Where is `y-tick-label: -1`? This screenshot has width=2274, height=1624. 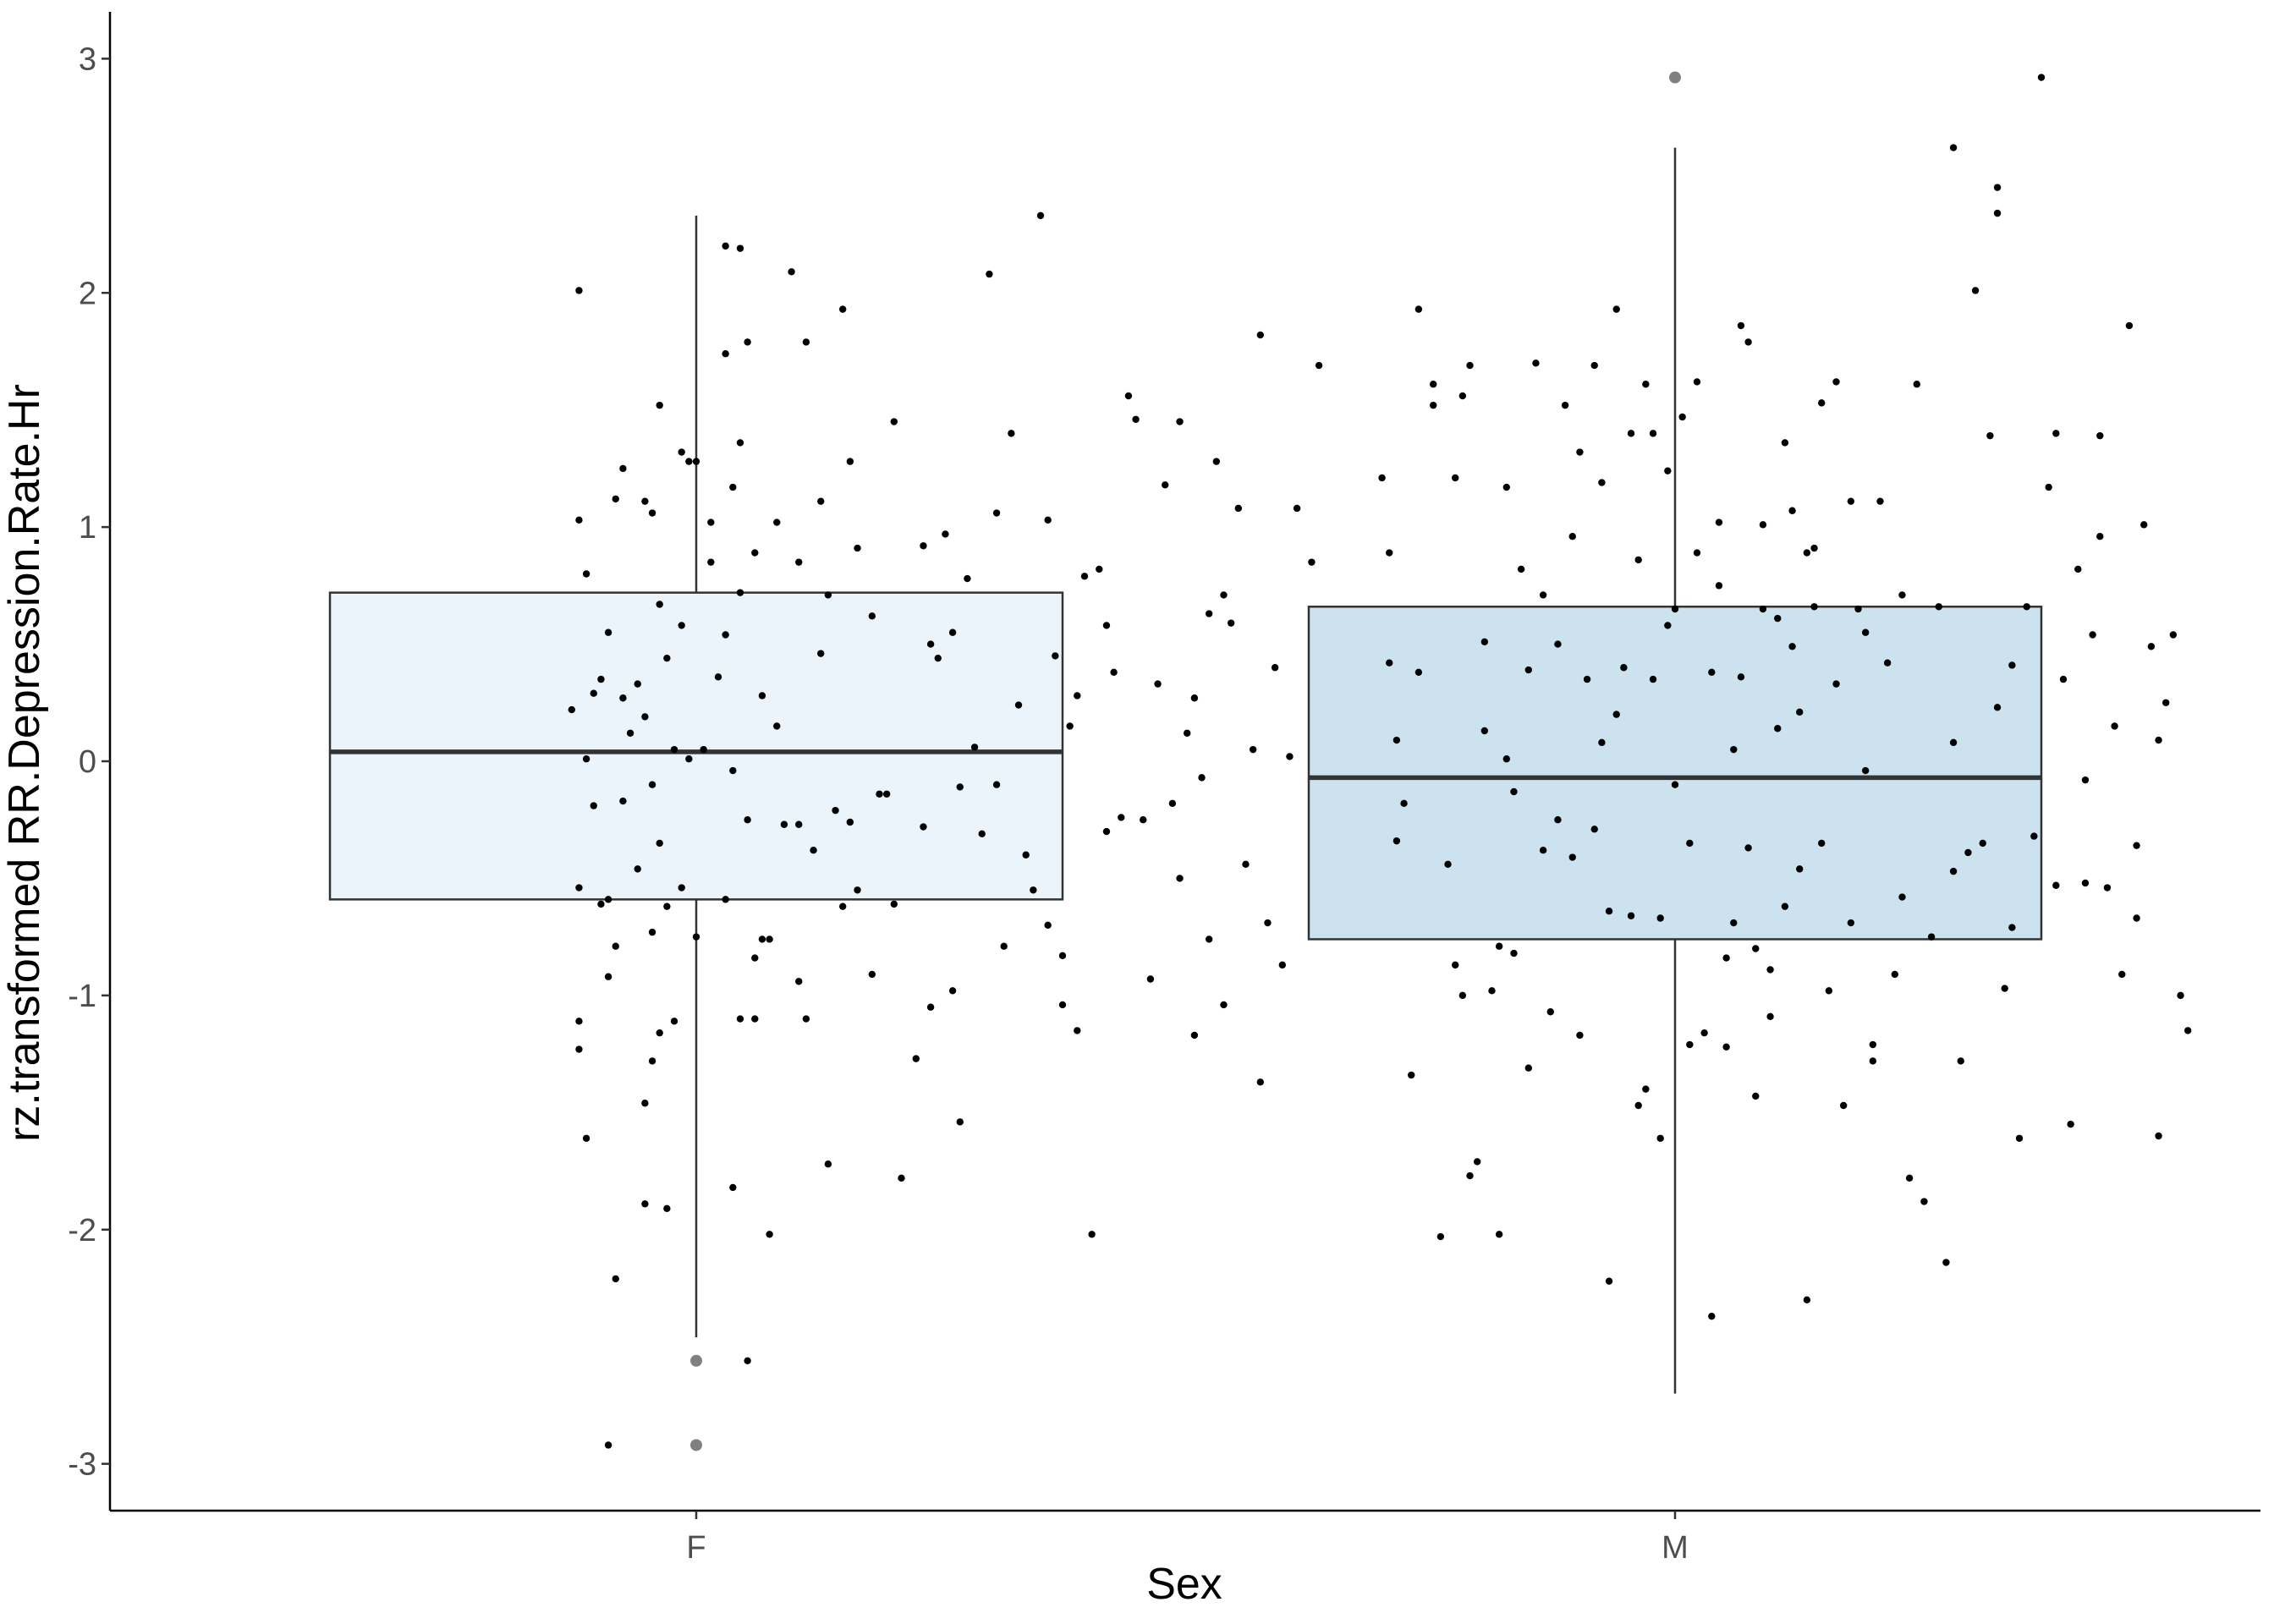
y-tick-label: -1 is located at coordinates (82, 997).